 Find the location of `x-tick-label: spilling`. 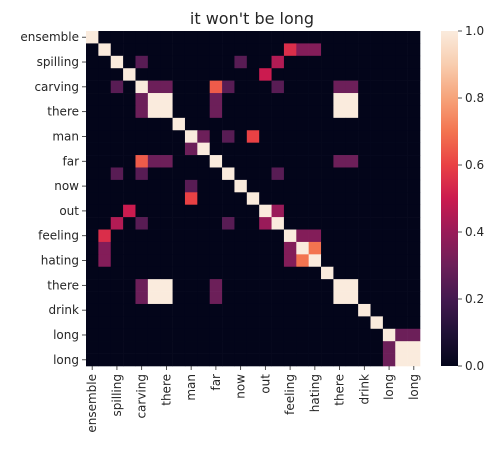

x-tick-label: spilling is located at coordinates (117, 395).